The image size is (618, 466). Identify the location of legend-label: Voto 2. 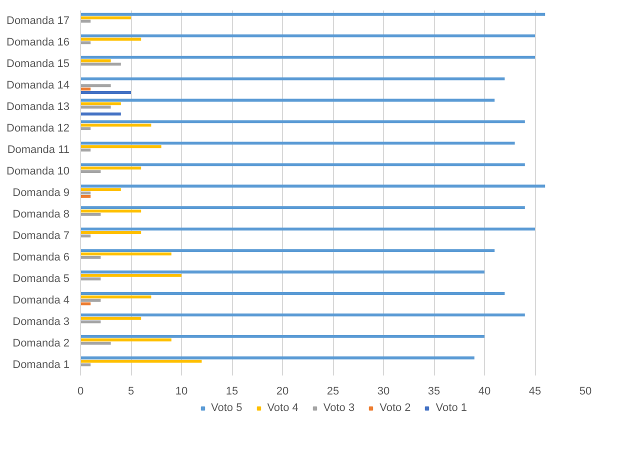
(395, 408).